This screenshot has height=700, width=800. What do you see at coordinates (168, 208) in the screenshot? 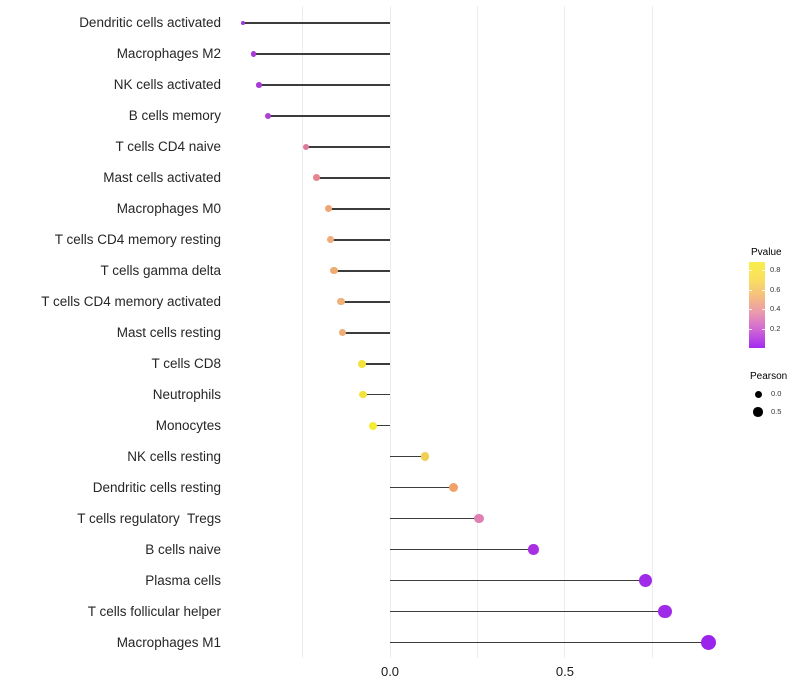
I see `category-label: Macrophages M0` at bounding box center [168, 208].